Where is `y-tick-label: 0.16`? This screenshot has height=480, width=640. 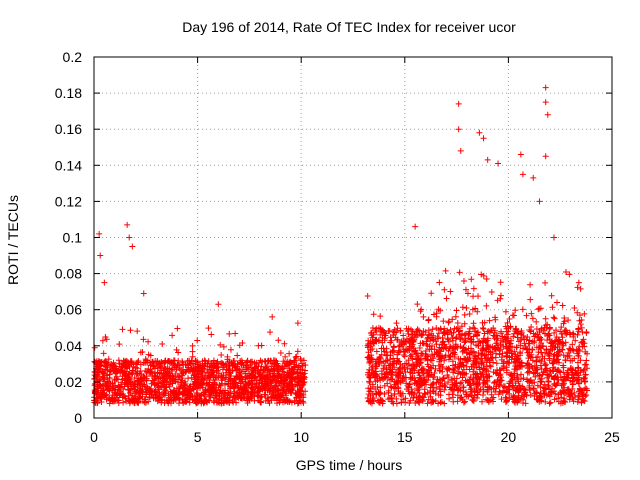
y-tick-label: 0.16 is located at coordinates (68, 129).